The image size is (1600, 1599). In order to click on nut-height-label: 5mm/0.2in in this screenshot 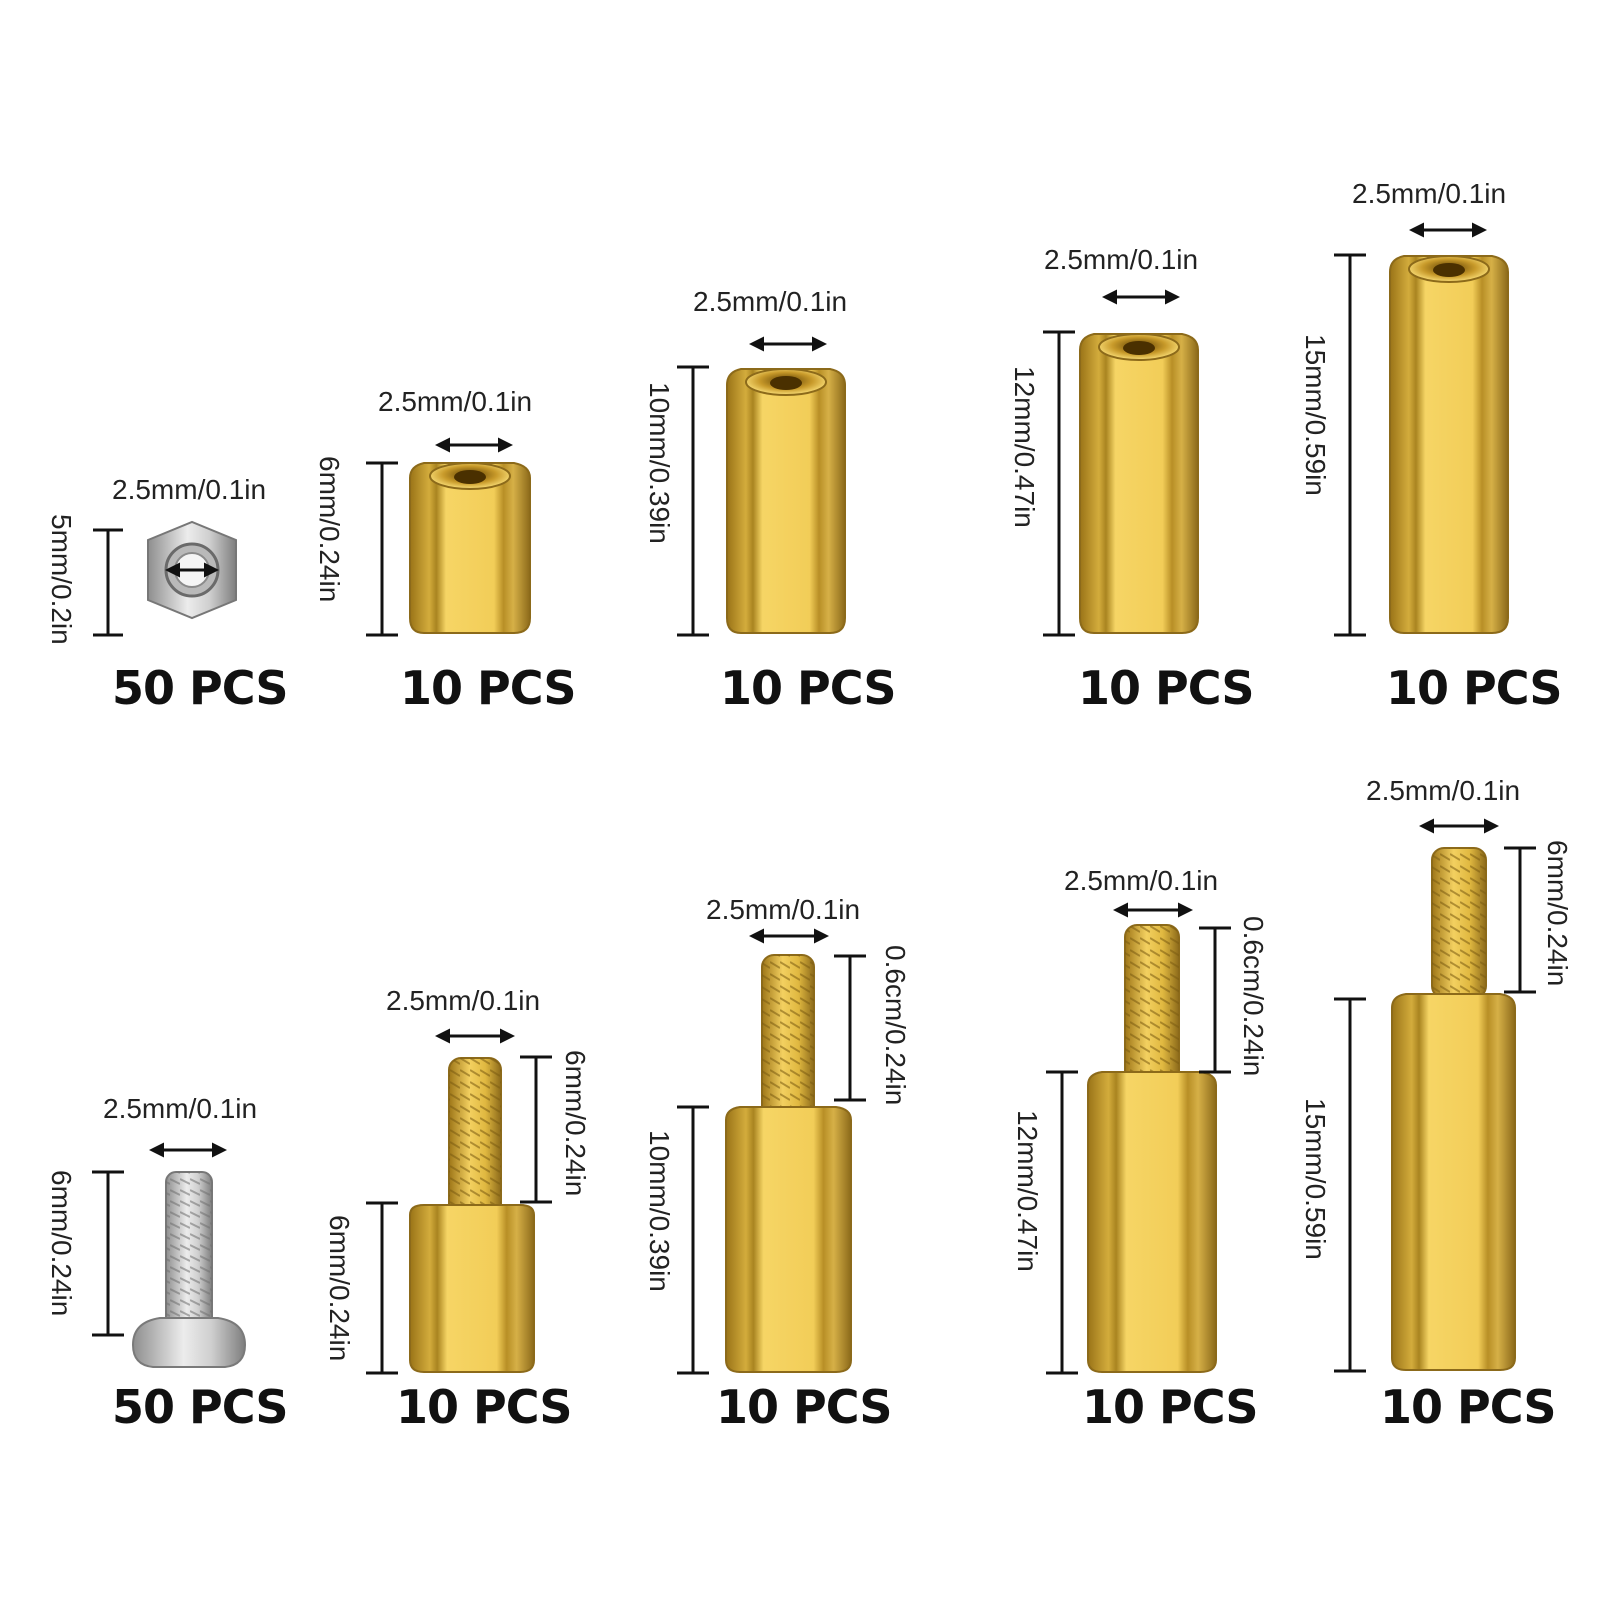, I will do `click(61, 579)`.